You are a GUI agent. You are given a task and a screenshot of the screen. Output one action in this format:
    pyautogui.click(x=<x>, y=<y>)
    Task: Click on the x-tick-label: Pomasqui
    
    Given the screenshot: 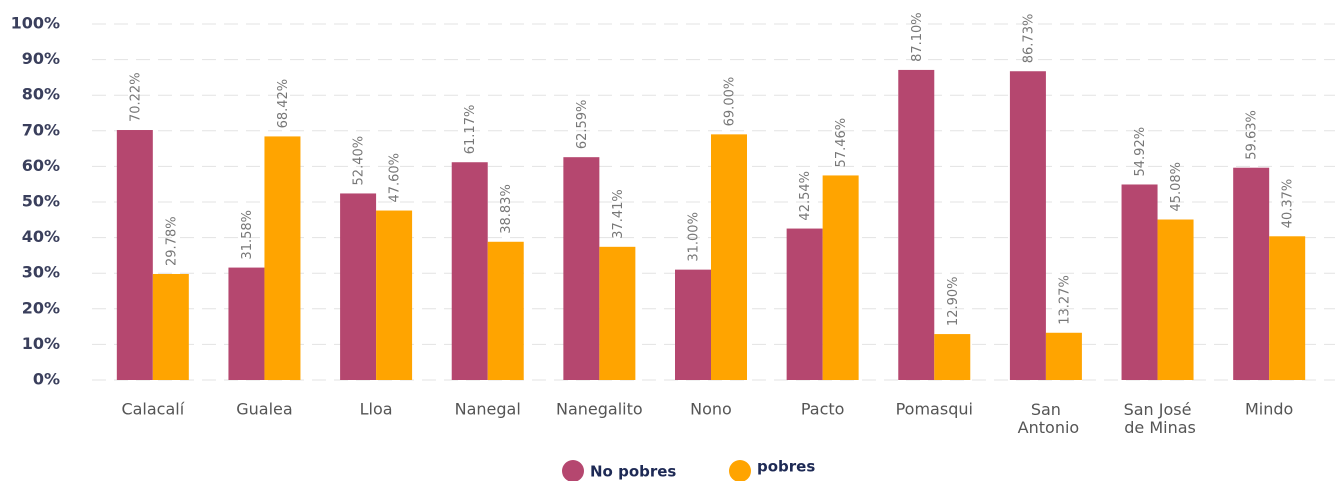 What is the action you would take?
    pyautogui.click(x=934, y=409)
    